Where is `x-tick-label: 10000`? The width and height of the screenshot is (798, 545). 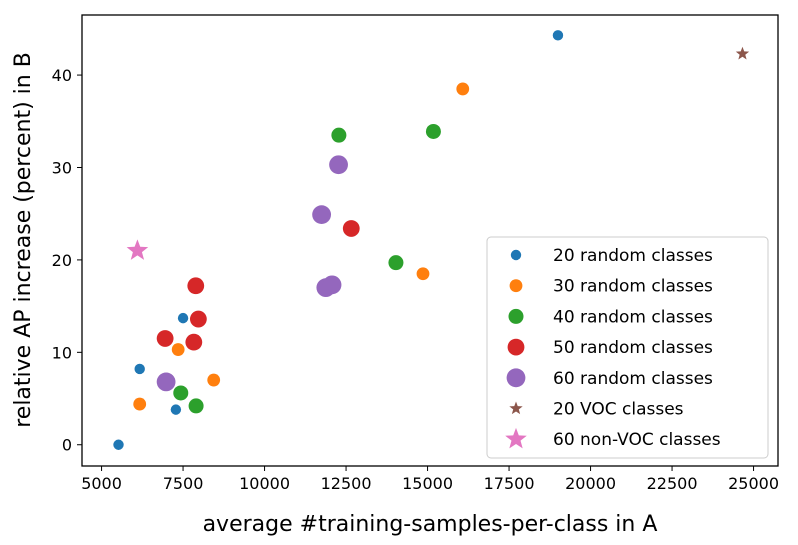 x-tick-label: 10000 is located at coordinates (264, 483).